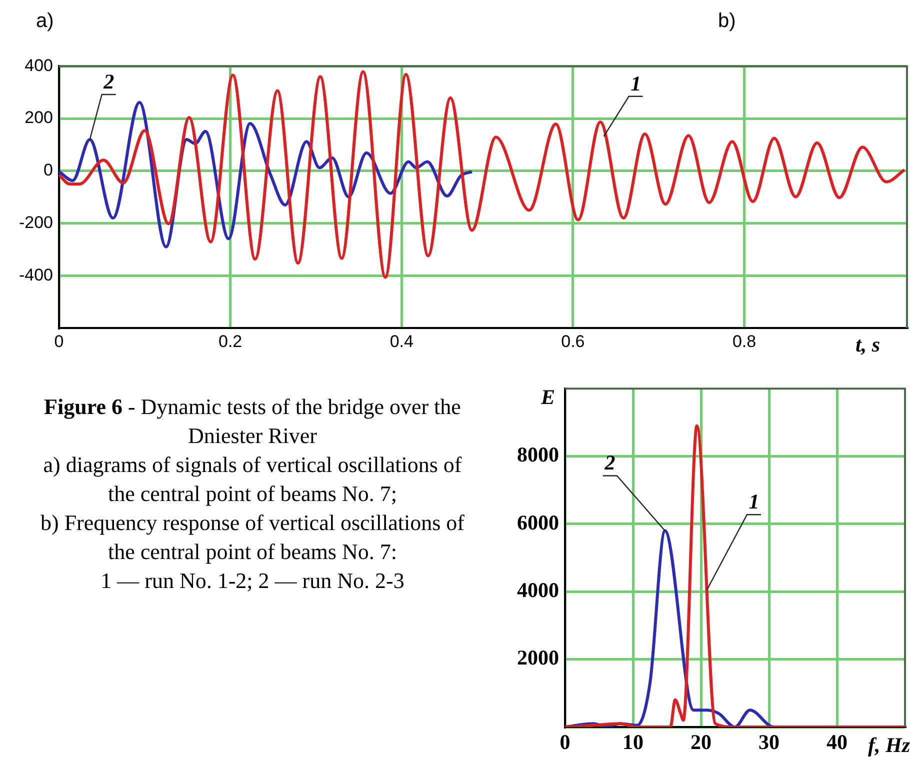  What do you see at coordinates (837, 742) in the screenshot?
I see `x-tick-label: 40` at bounding box center [837, 742].